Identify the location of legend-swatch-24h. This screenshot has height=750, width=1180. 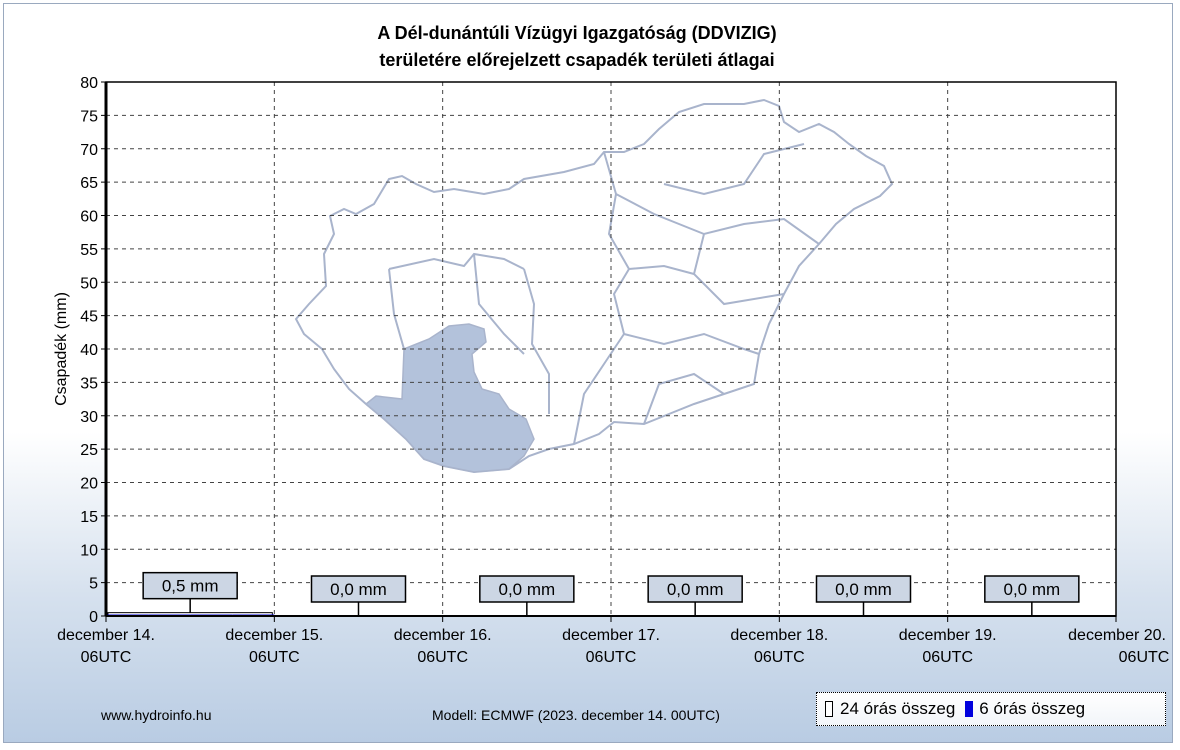
(829, 709).